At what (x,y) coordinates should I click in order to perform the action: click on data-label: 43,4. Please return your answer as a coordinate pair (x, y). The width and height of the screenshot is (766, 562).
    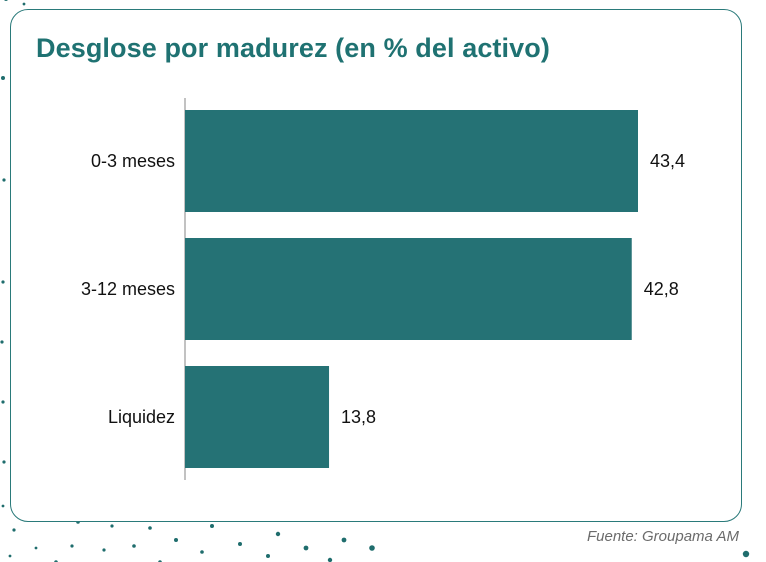
    Looking at the image, I should click on (667, 161).